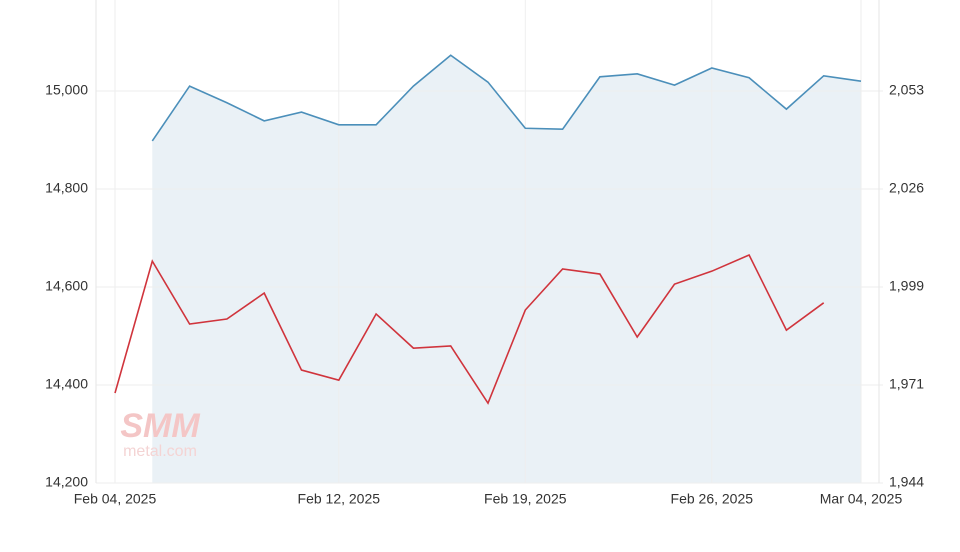  I want to click on y-tick-label: 14,200, so click(66, 482).